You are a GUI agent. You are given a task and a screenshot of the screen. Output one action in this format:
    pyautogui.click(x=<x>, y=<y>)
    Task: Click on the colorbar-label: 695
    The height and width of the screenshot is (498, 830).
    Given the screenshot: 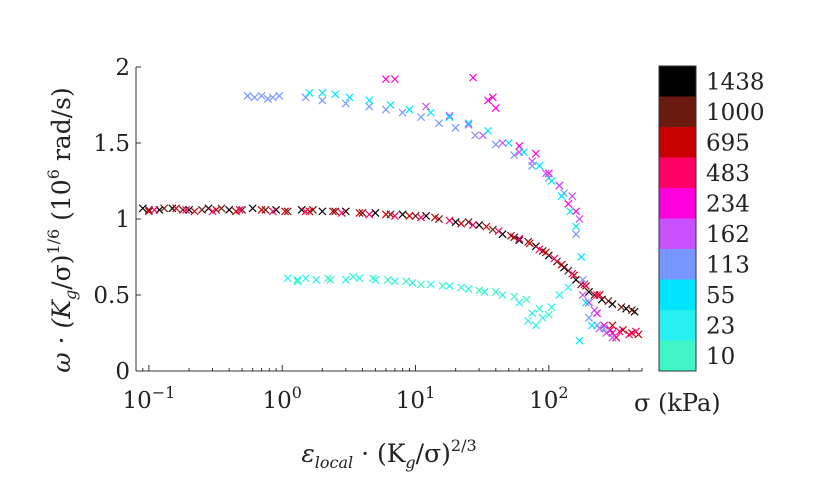 What is the action you would take?
    pyautogui.click(x=728, y=143)
    